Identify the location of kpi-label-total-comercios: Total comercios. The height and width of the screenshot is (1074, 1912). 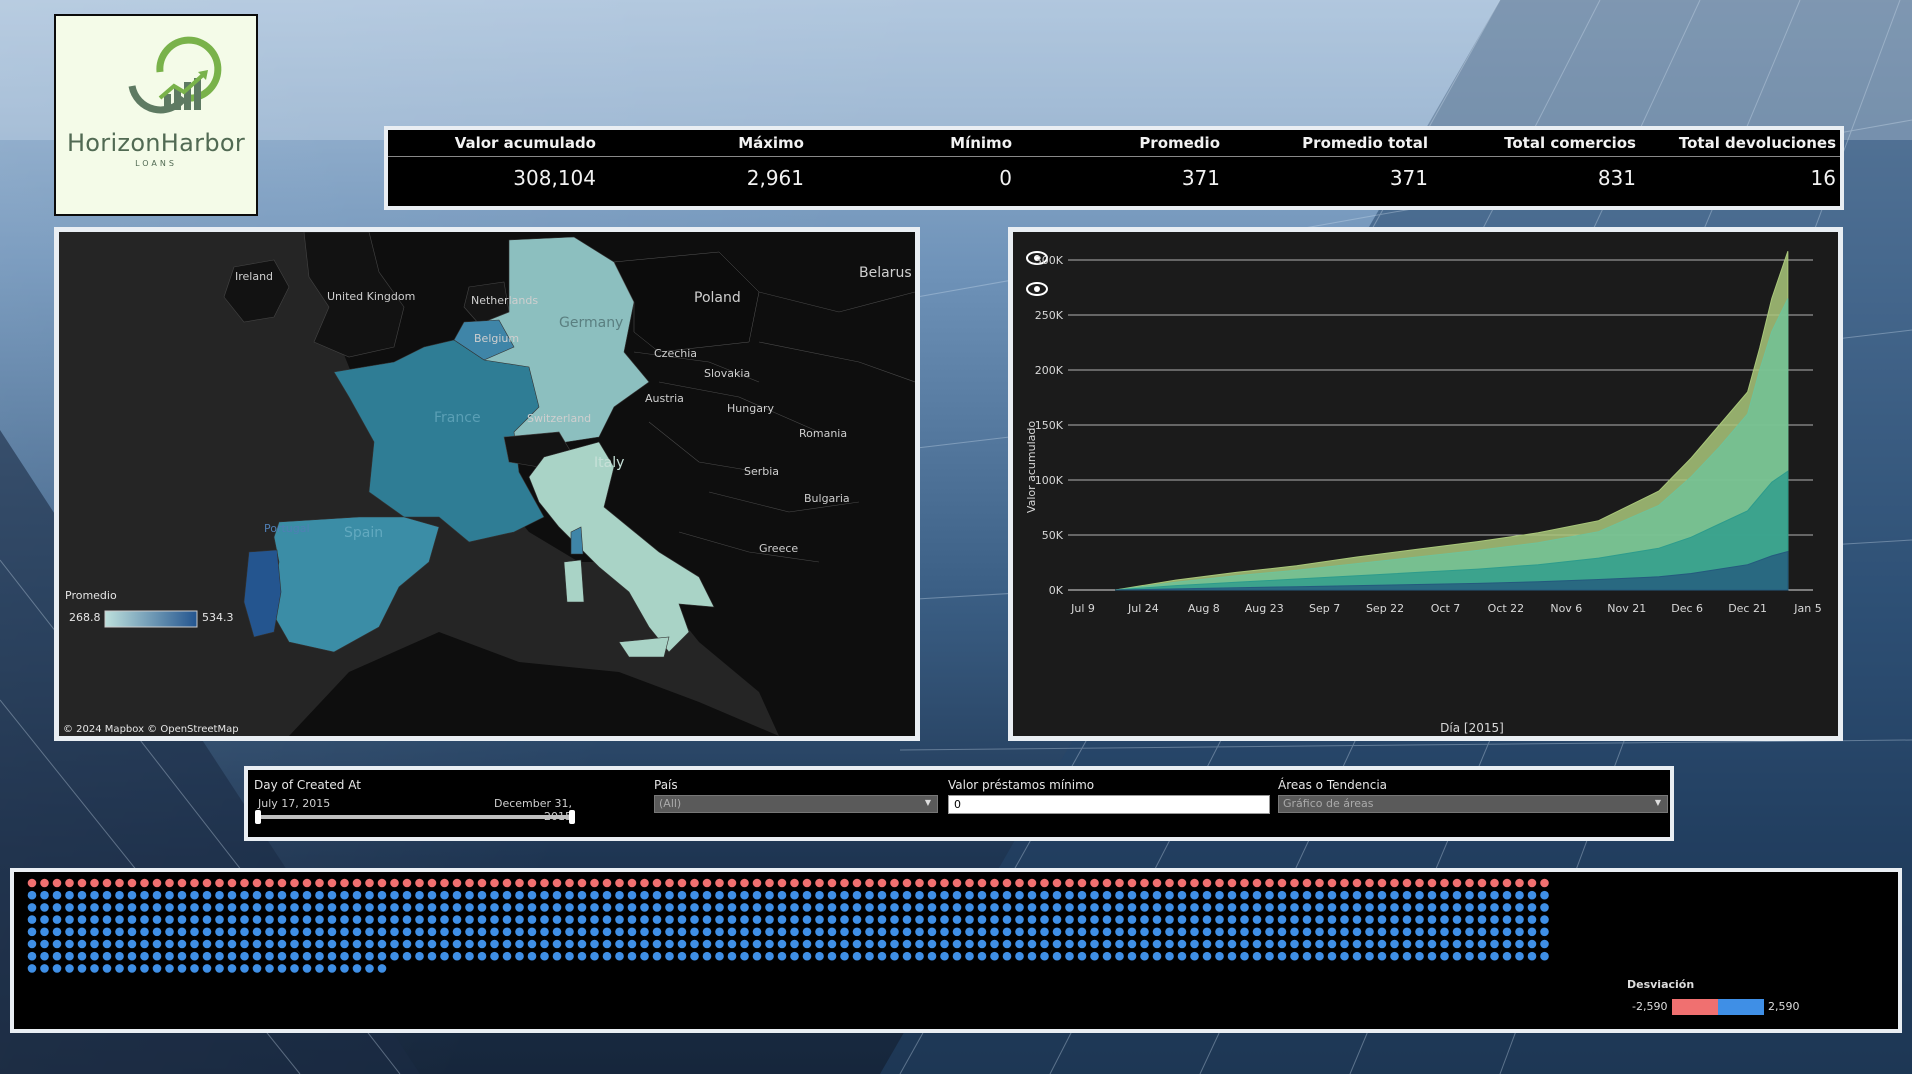
(1570, 143).